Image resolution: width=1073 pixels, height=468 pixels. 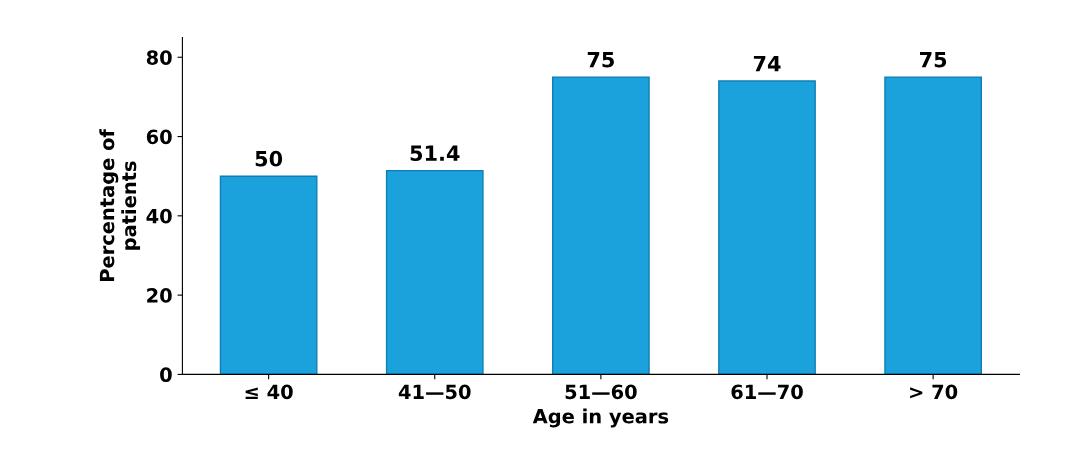 What do you see at coordinates (601, 392) in the screenshot?
I see `x-tick-label: 51—60` at bounding box center [601, 392].